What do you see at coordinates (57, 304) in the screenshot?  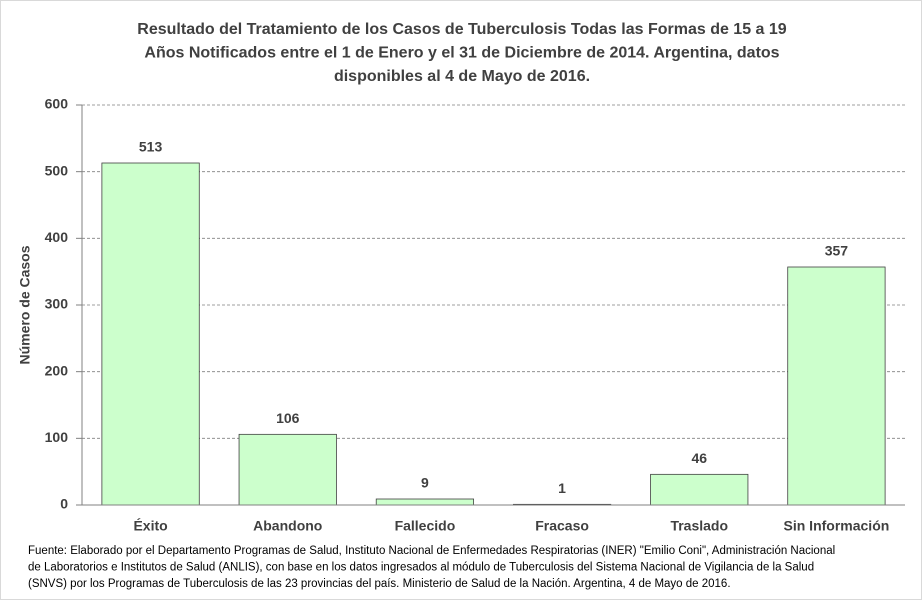 I see `y-tick-label: 300` at bounding box center [57, 304].